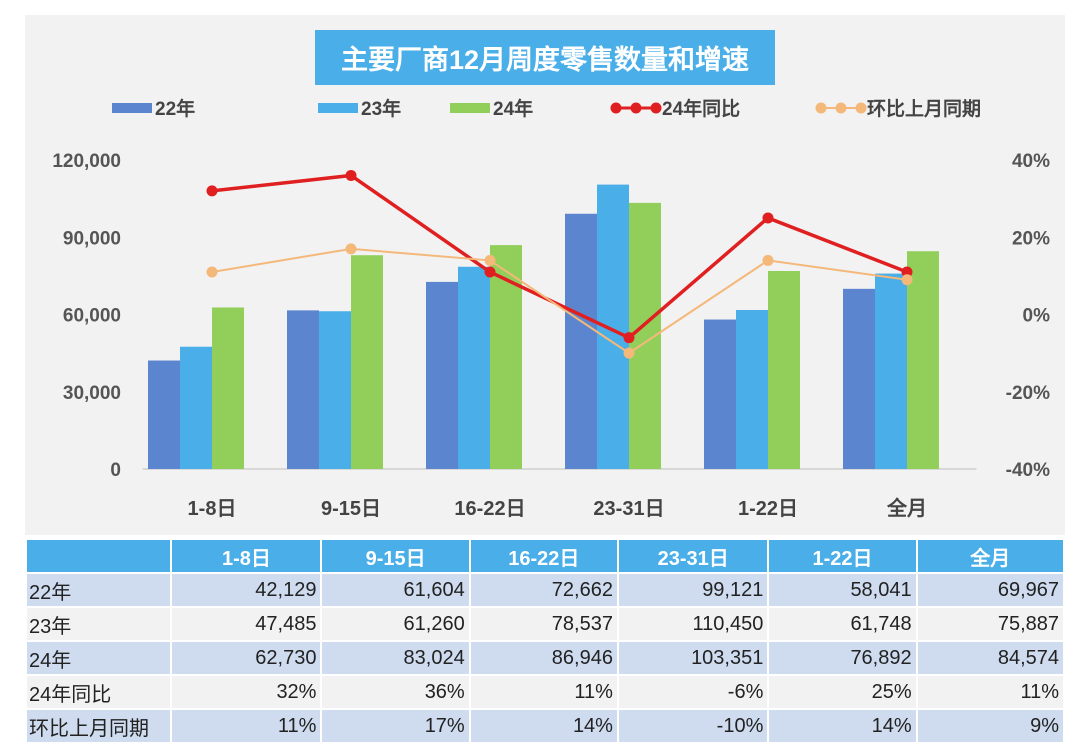 This screenshot has width=1080, height=752. What do you see at coordinates (906, 508) in the screenshot?
I see `x-tick-label: 全月` at bounding box center [906, 508].